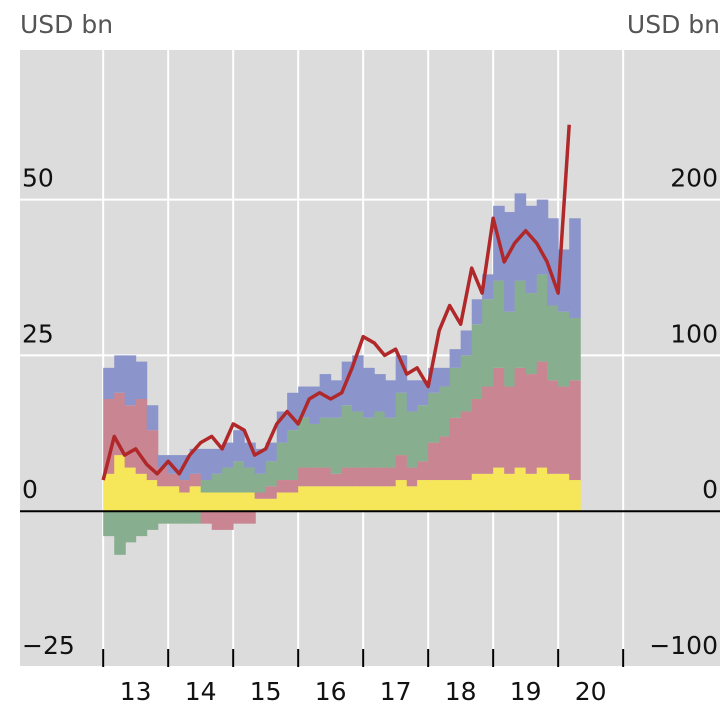 This screenshot has height=720, width=726. I want to click on x-tick-label: 18, so click(461, 691).